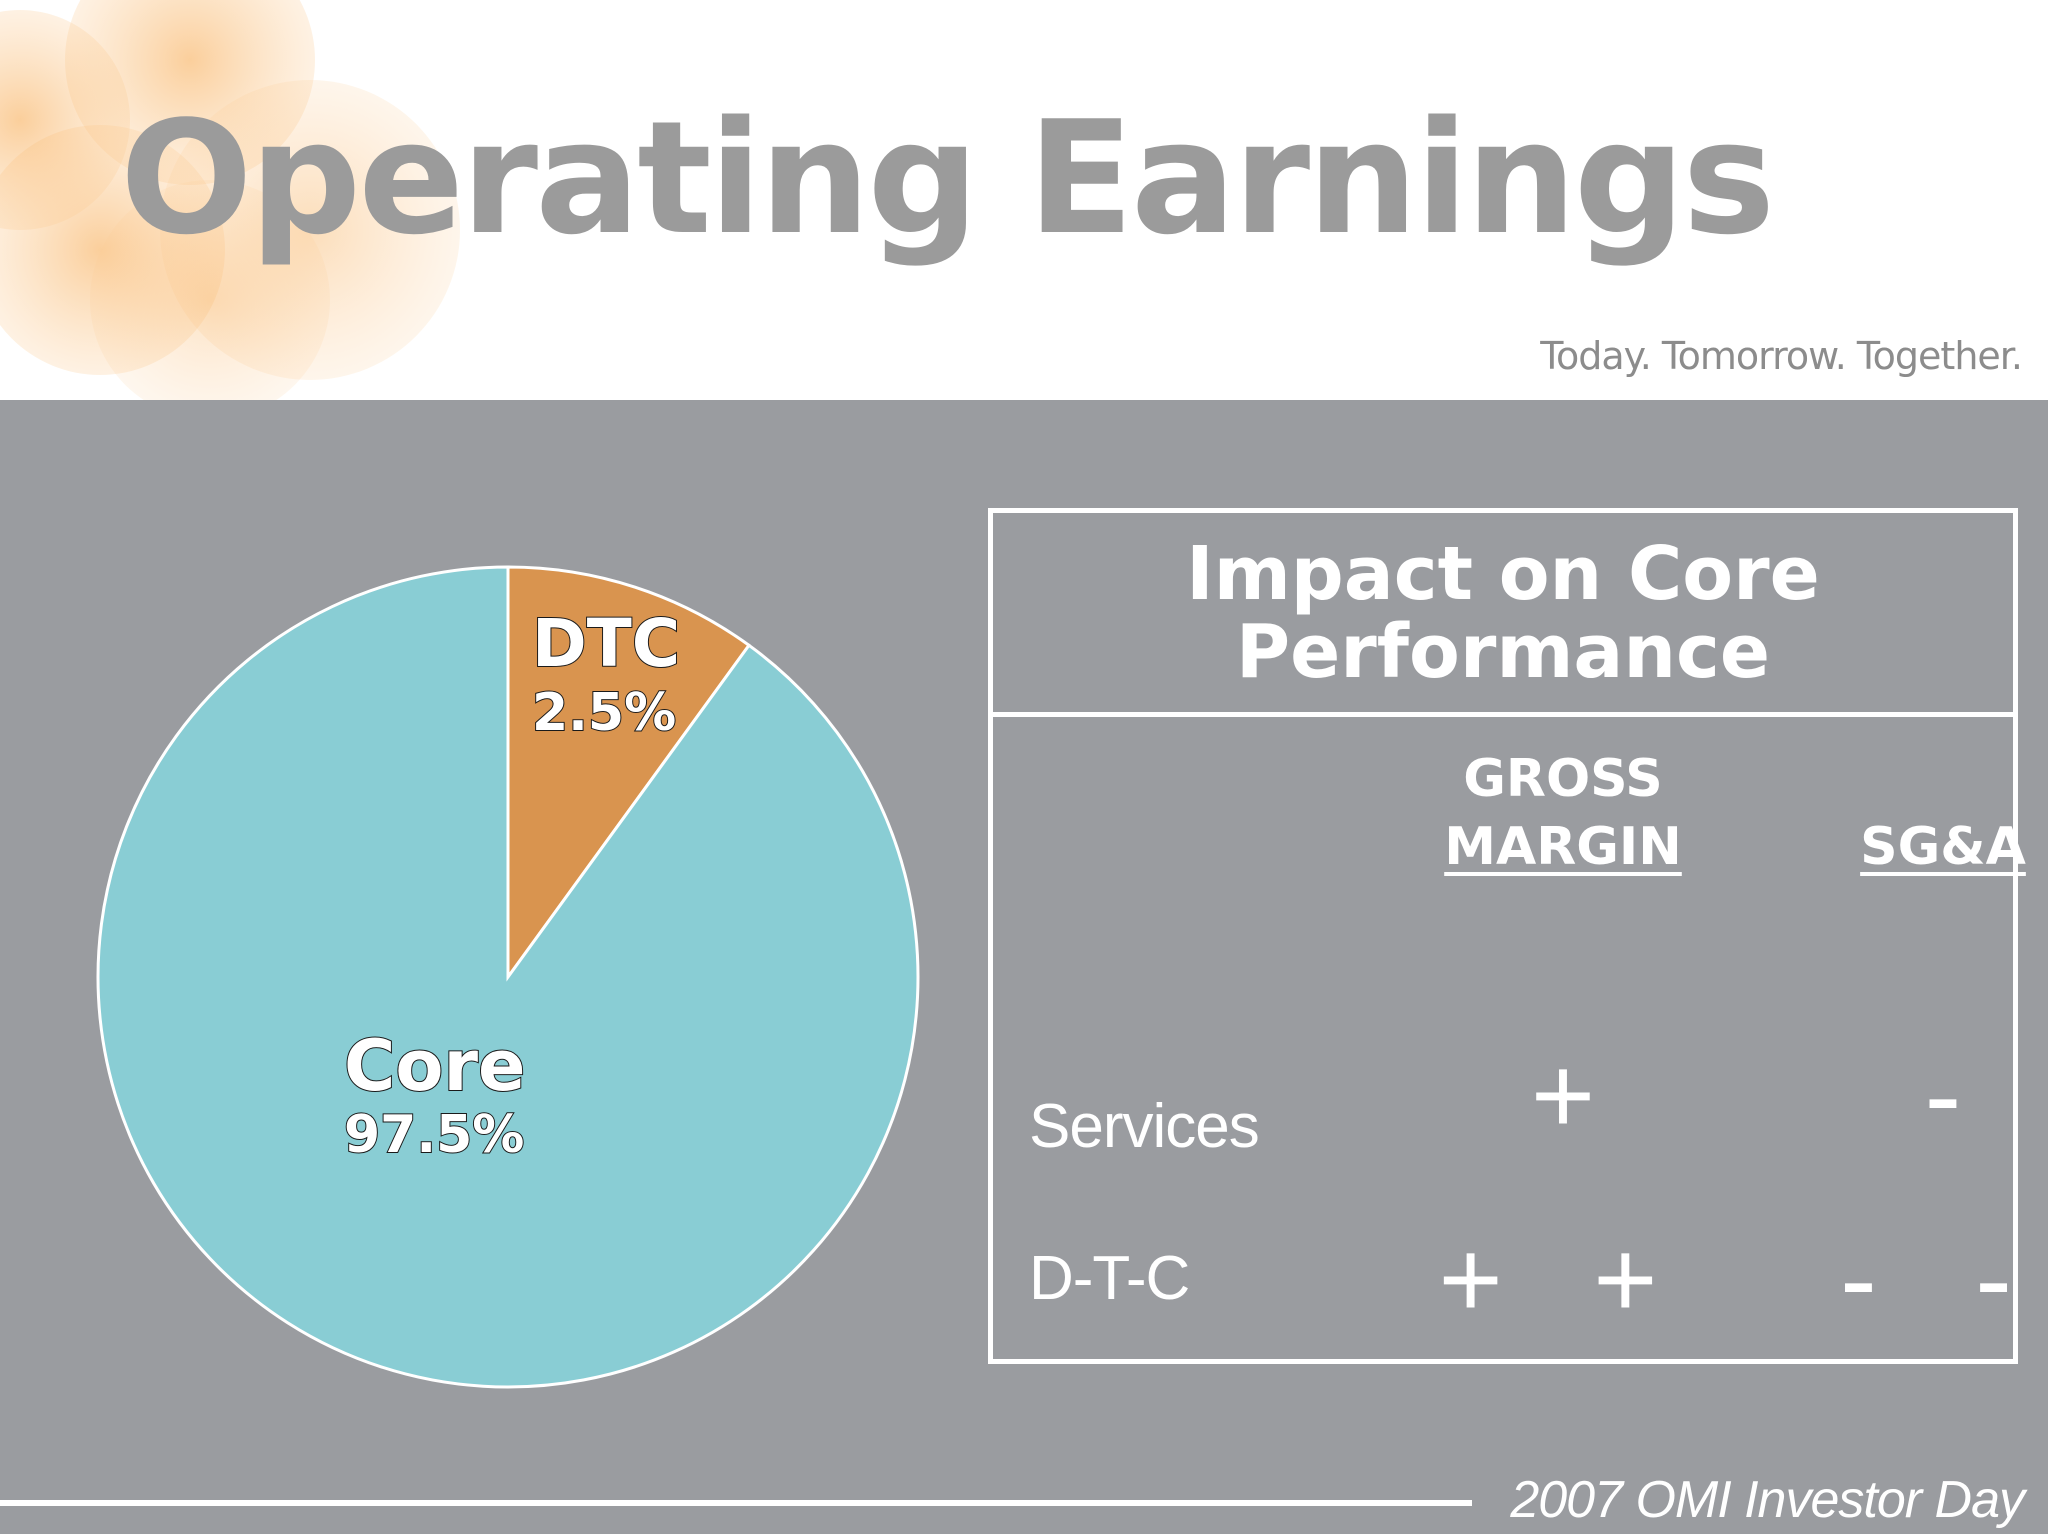 Image resolution: width=2048 pixels, height=1534 pixels. I want to click on column-header-gross-margin: GROSS MARGIN, so click(1563, 813).